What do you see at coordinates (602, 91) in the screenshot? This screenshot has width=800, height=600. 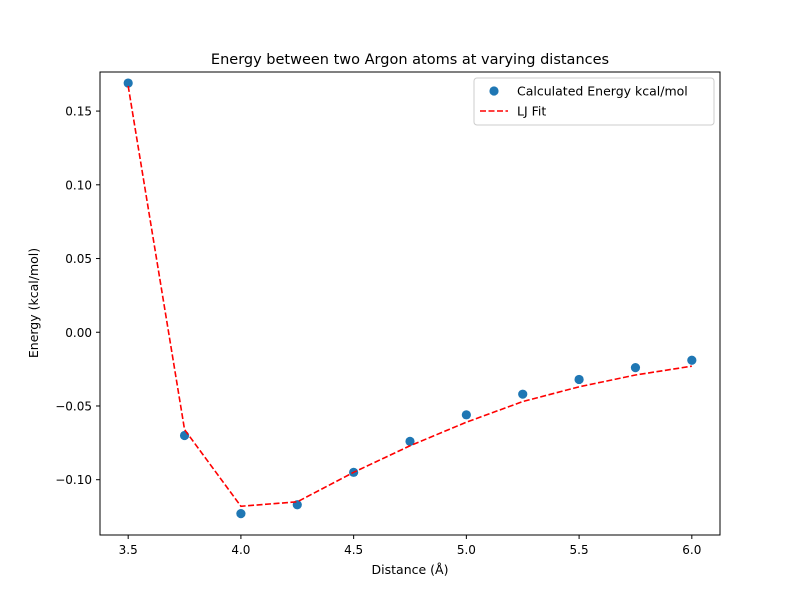 I see `legend-label: Calculated Energy kcal/mol` at bounding box center [602, 91].